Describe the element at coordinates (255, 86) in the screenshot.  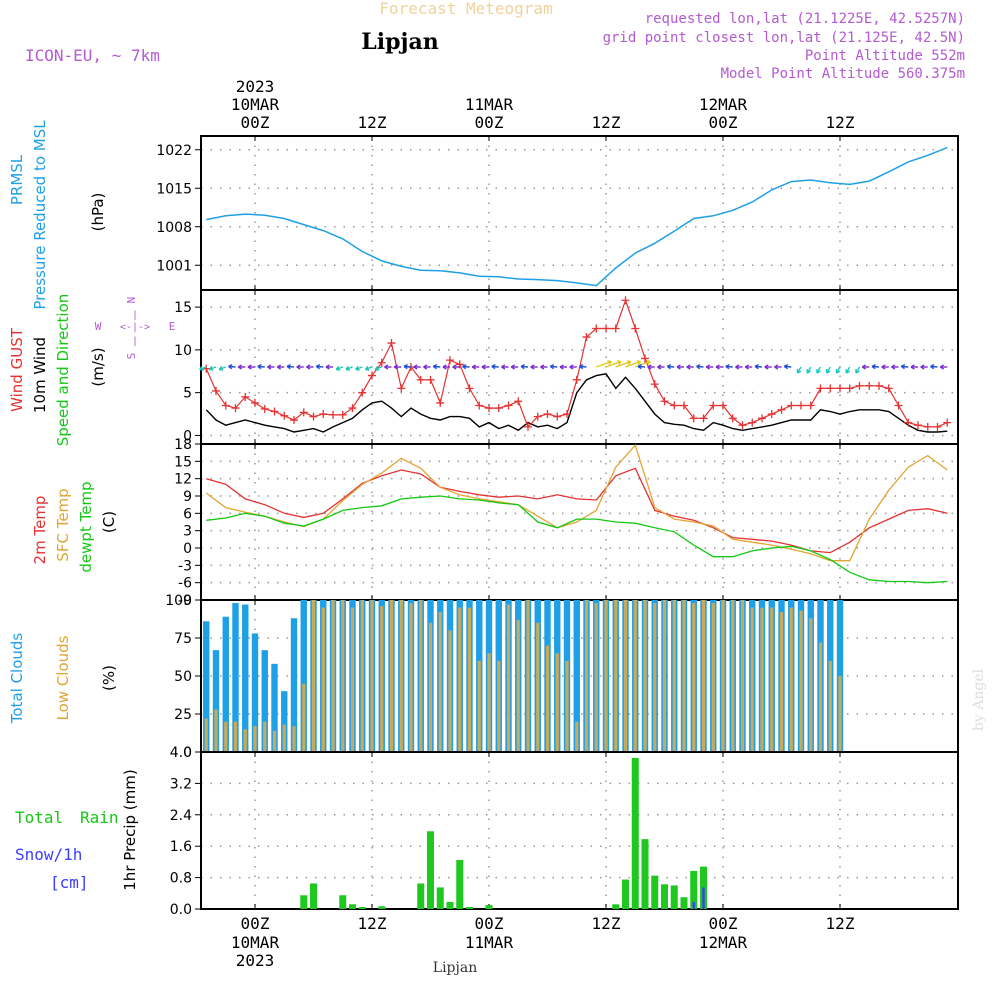
I see `top-year-label: 2023` at that location.